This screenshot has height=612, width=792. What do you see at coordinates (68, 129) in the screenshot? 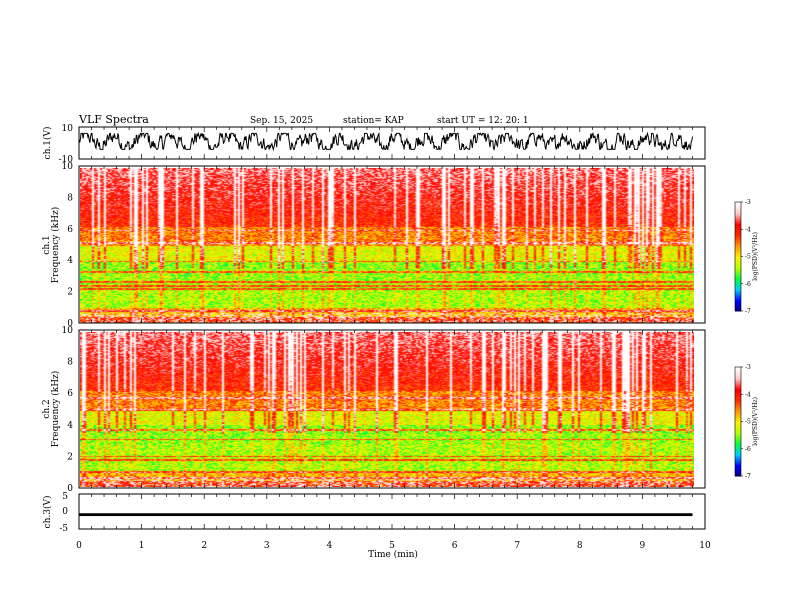
I see `ch1-ytick-top: 10` at bounding box center [68, 129].